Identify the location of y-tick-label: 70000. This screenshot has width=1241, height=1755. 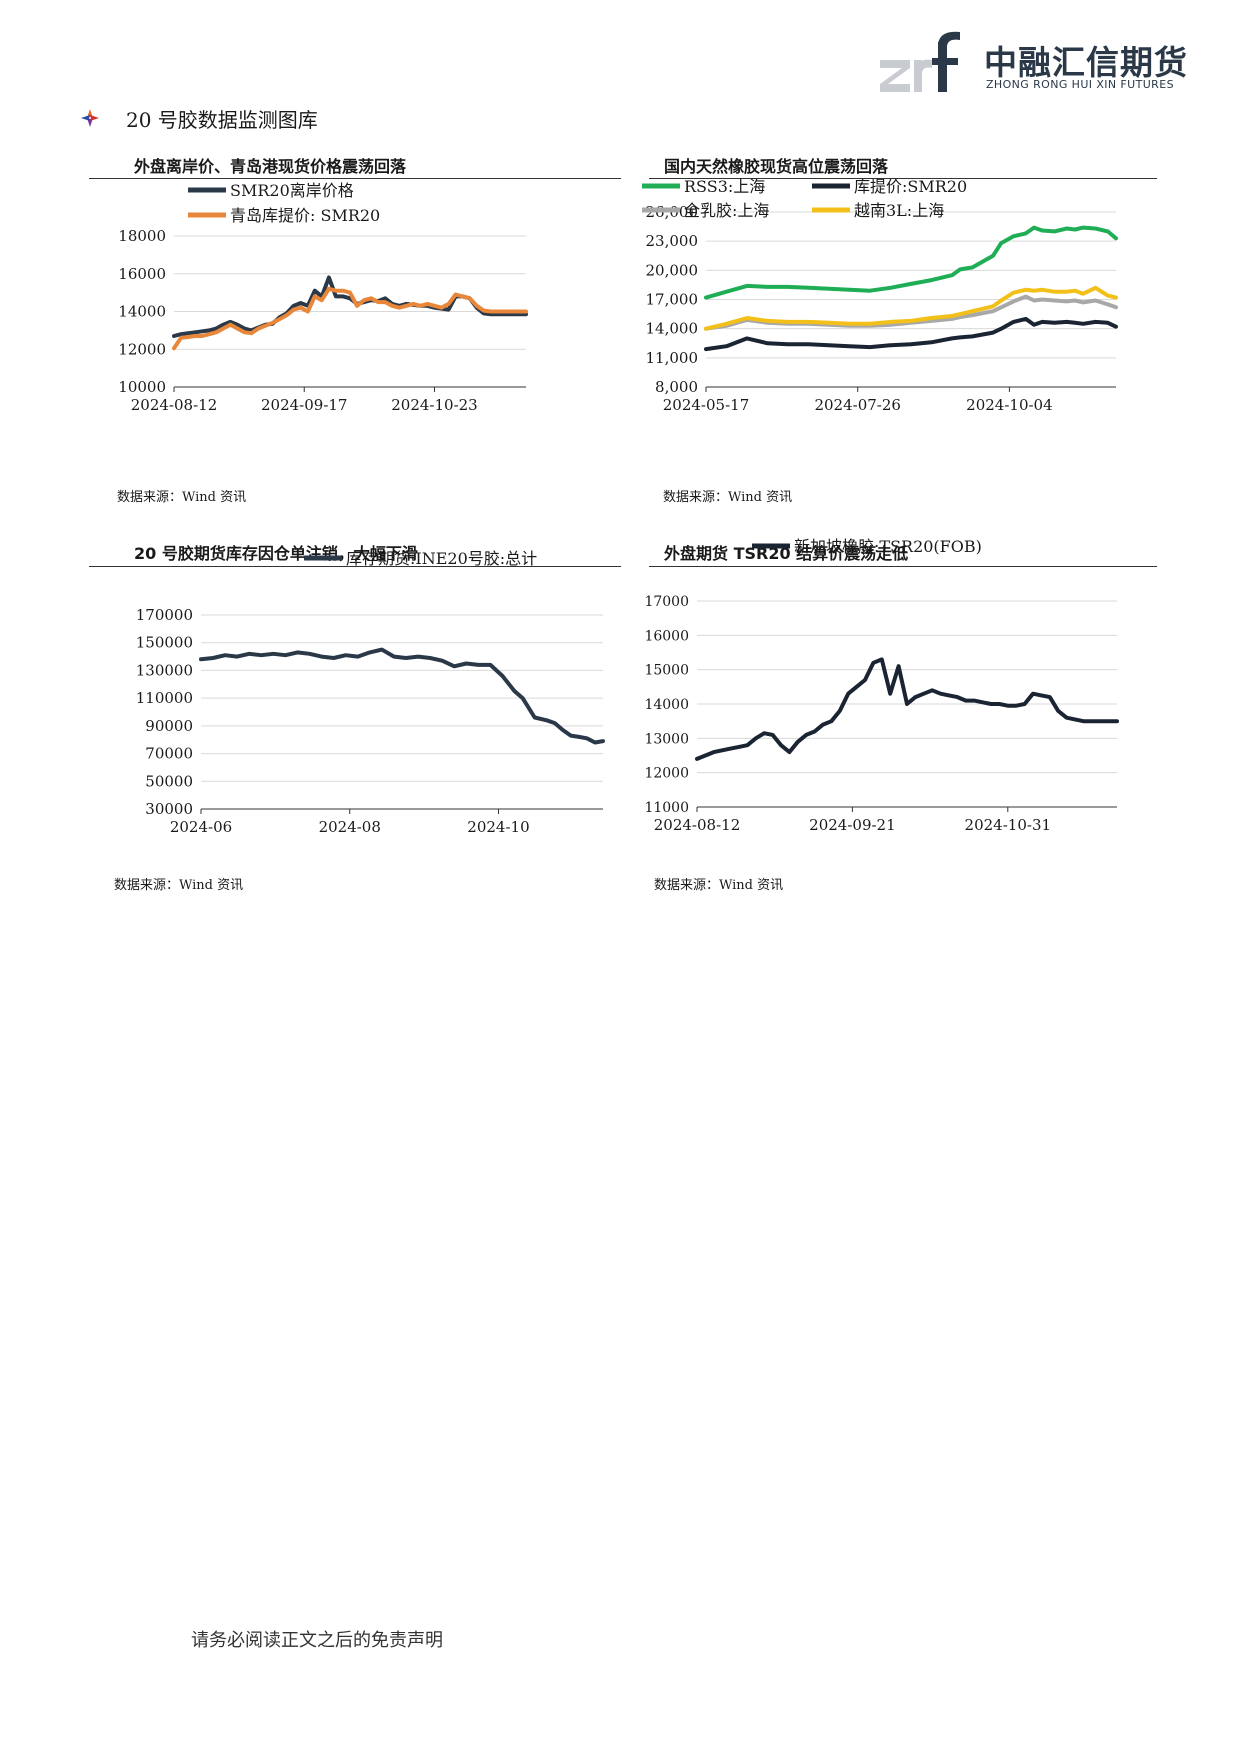
(169, 754).